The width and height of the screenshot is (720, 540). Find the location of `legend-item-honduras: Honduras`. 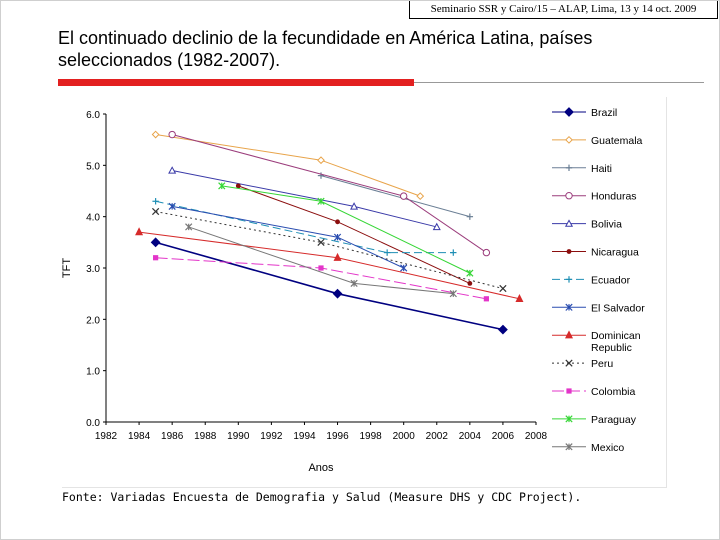

legend-item-honduras: Honduras is located at coordinates (594, 197).